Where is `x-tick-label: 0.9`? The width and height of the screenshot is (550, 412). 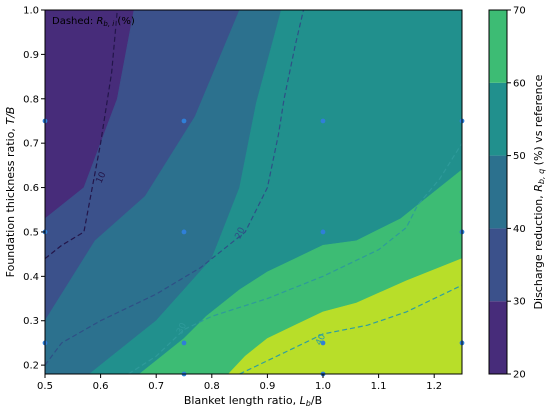
x-tick-label: 0.9 is located at coordinates (267, 386).